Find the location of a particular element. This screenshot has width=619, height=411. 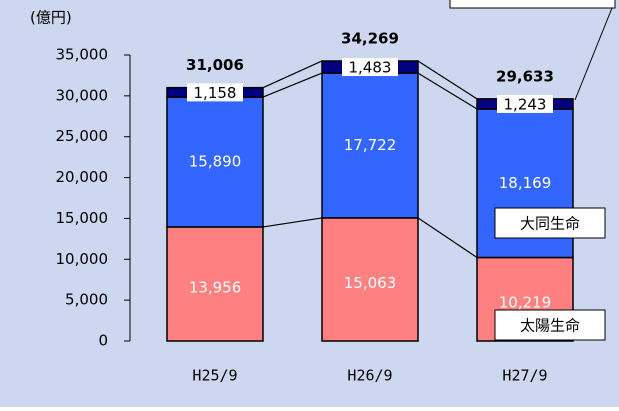

y-tick-label: 30,000 is located at coordinates (82, 95).